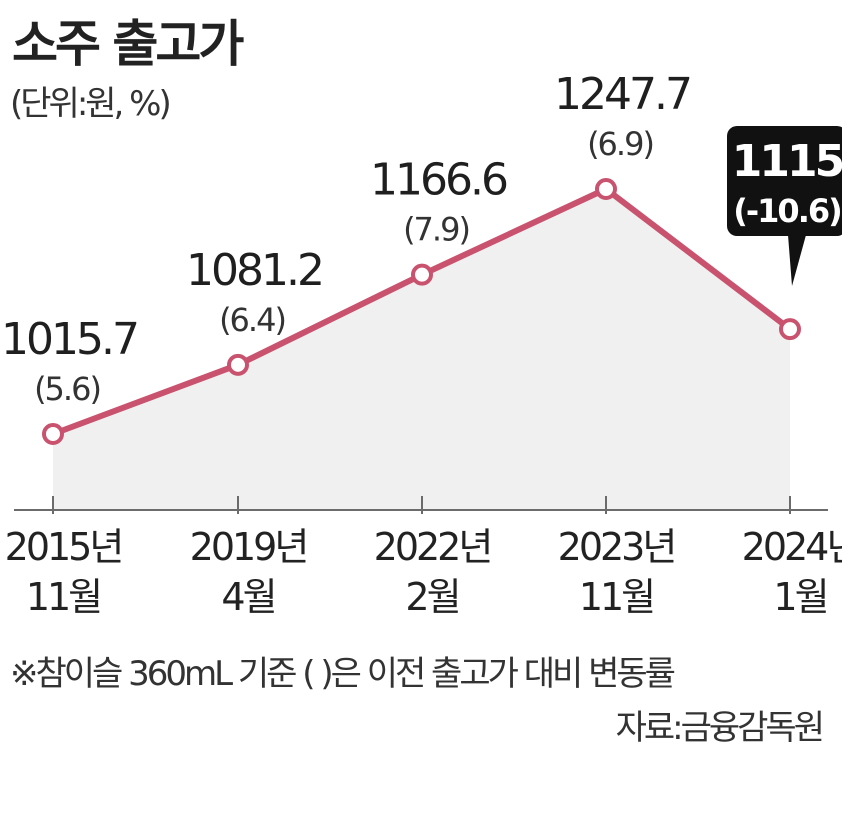  What do you see at coordinates (343, 674) in the screenshot?
I see `footnote: ※참이슬 360mL 기준 ( )은 이전 출고가 대비 변동률` at bounding box center [343, 674].